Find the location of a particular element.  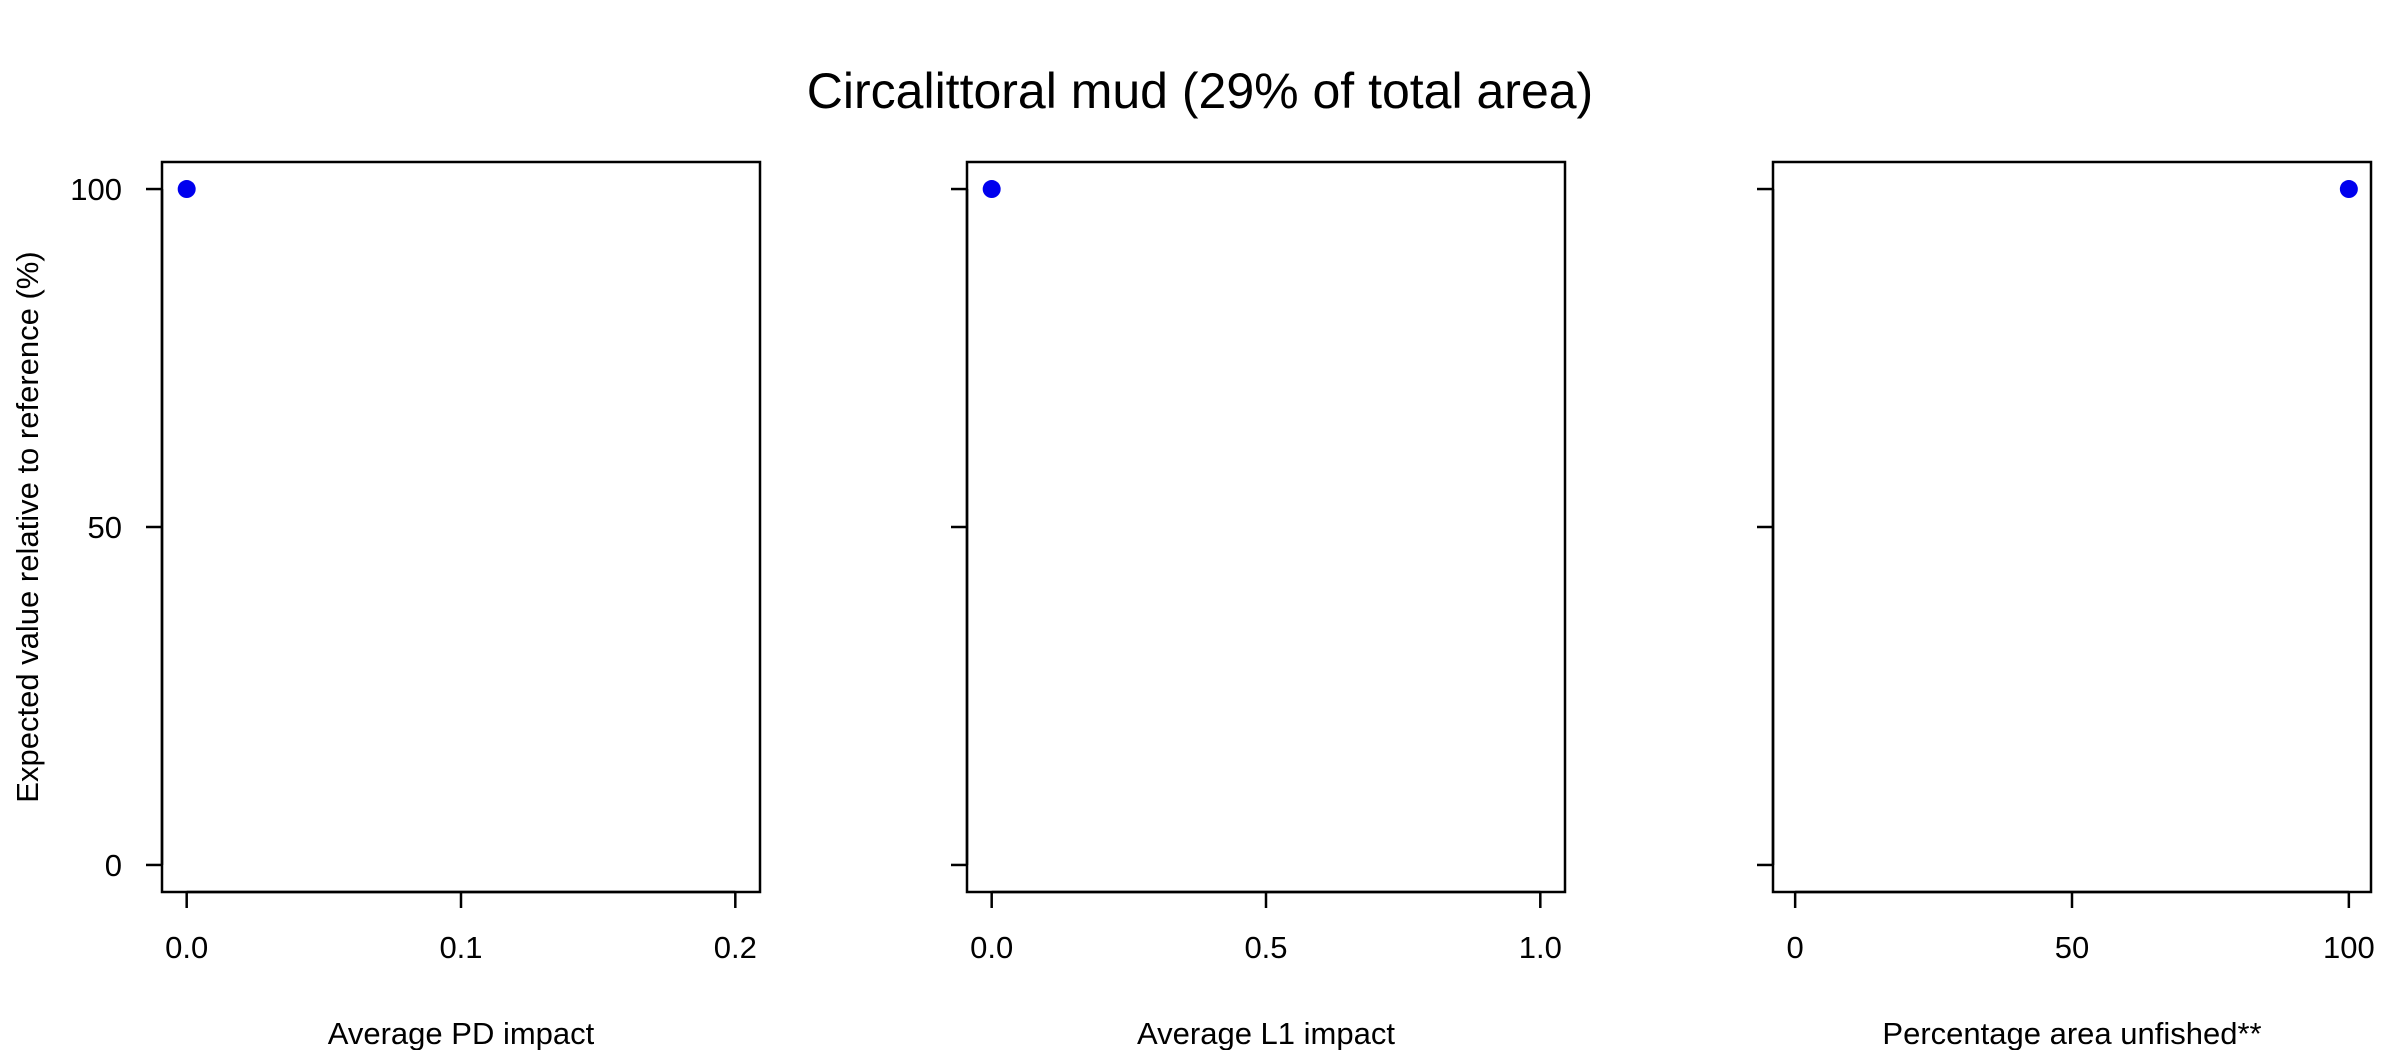

x-axis-label: Percentage area unfished** is located at coordinates (2071, 1033).